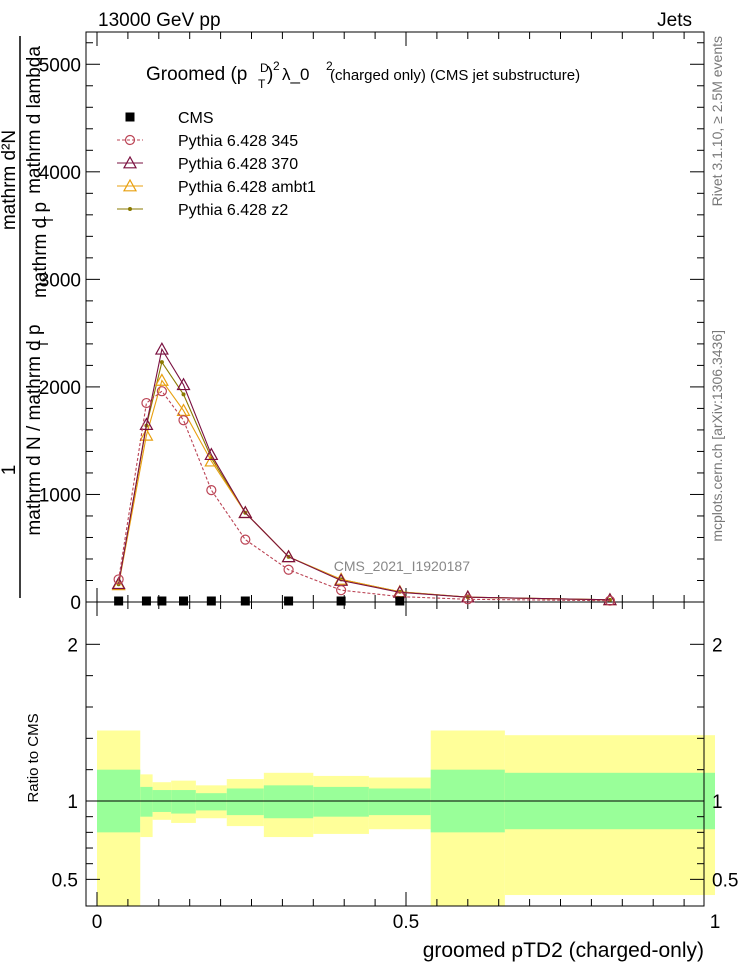  Describe the element at coordinates (364, 496) in the screenshot. I see `series-line-p345` at that location.